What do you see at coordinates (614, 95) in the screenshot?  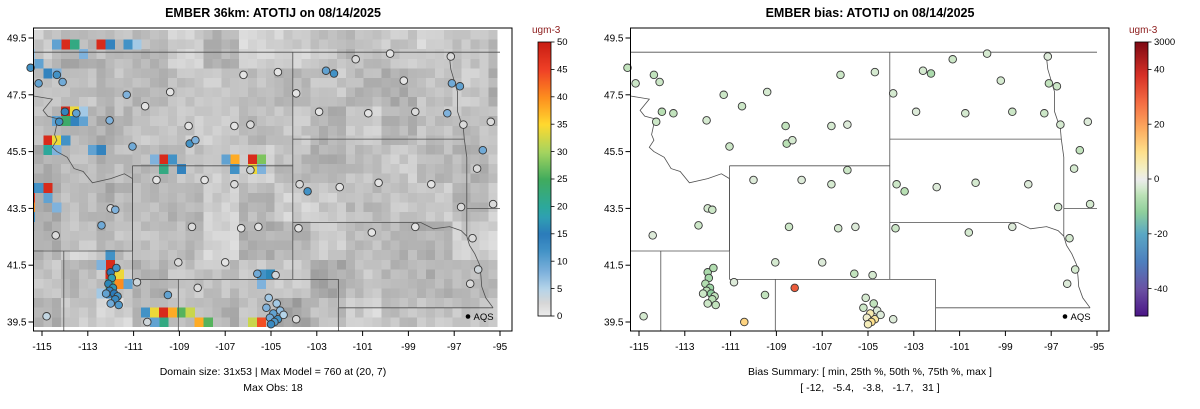 I see `y-tick-label: 47.5` at bounding box center [614, 95].